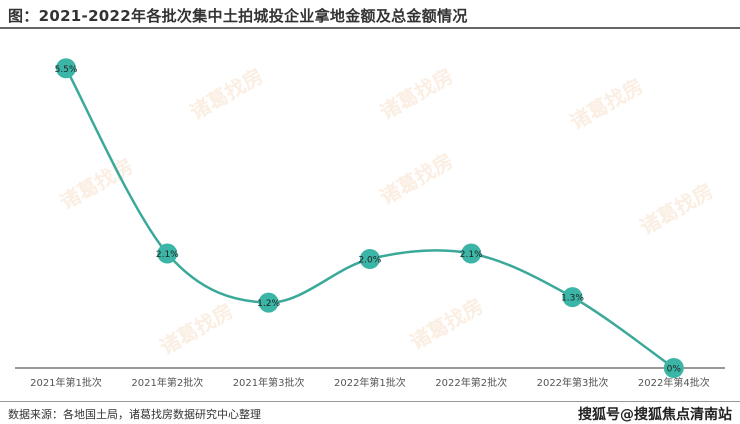 This screenshot has height=424, width=740. I want to click on x-tick-label: 2021年第3批次, so click(269, 382).